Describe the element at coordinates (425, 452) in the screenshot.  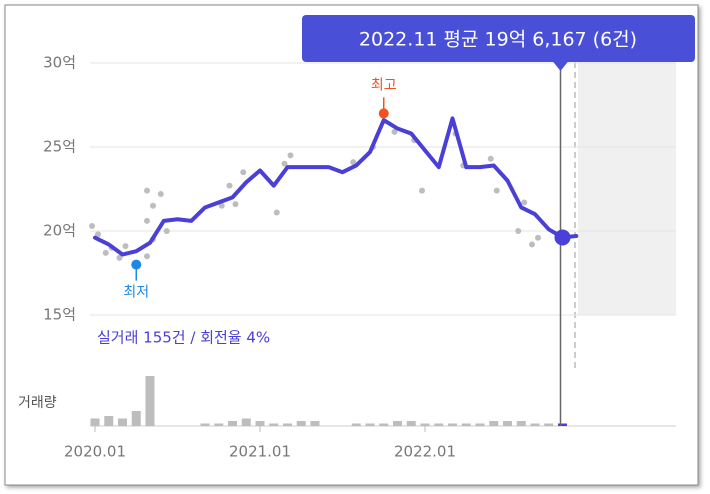
I see `x-tick-label: 2022.01` at that location.